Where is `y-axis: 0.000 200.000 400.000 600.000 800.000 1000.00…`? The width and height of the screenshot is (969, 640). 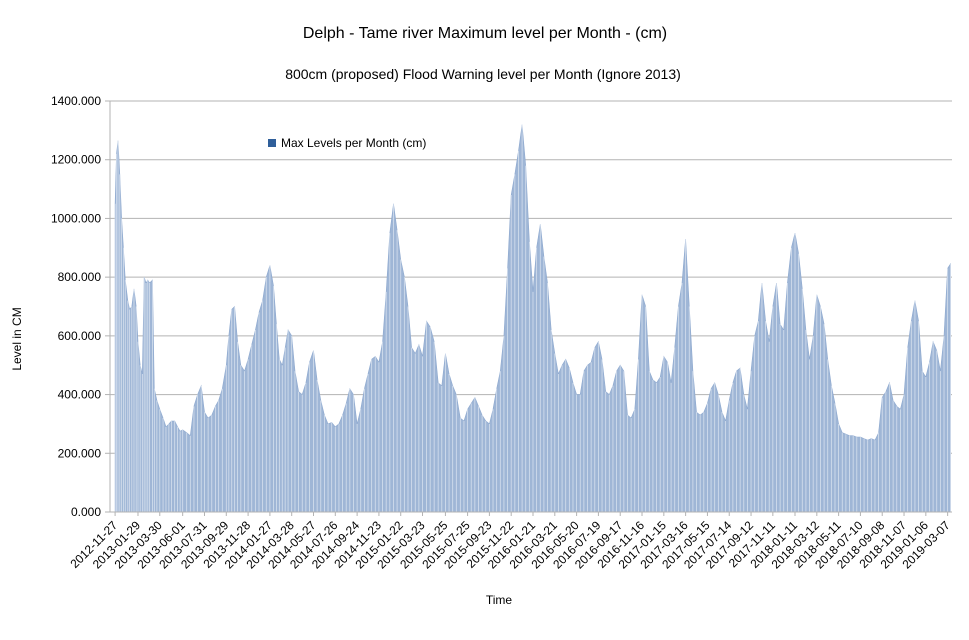 y-axis: 0.000 200.000 400.000 600.000 800.000 1000.00… is located at coordinates (80, 306).